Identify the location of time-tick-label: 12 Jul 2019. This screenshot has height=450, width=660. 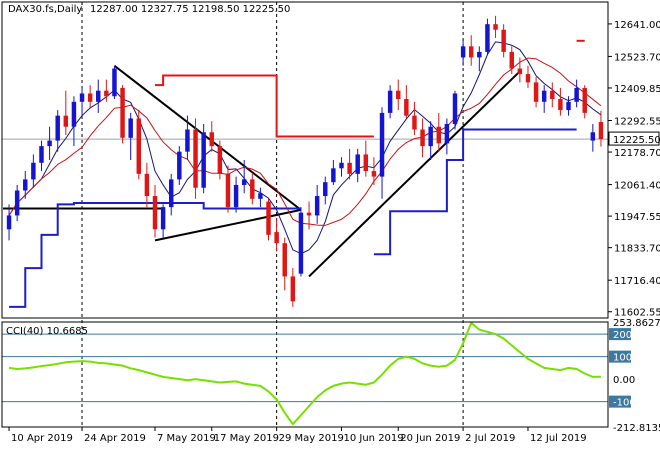
(558, 438).